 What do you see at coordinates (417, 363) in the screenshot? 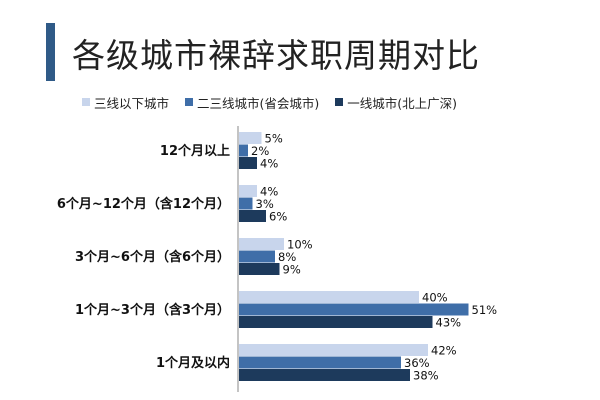
I see `value-label-5-series-2: 36%` at bounding box center [417, 363].